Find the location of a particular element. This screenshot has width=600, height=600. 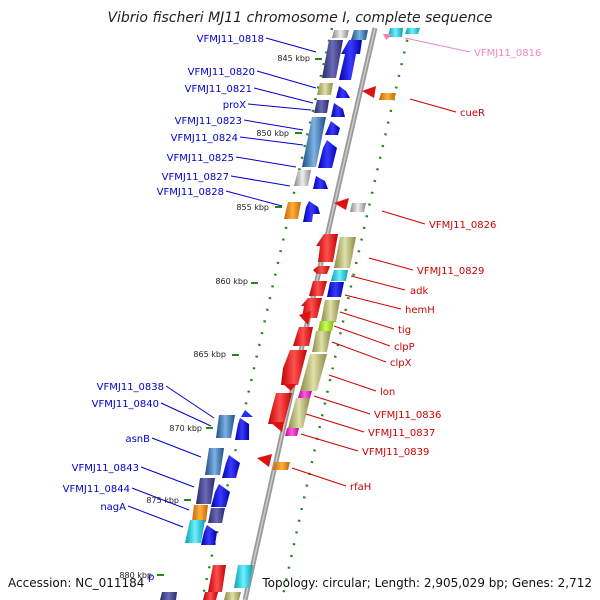

label-VFMJ11_0816: VFMJ11_0816 is located at coordinates (507, 53).